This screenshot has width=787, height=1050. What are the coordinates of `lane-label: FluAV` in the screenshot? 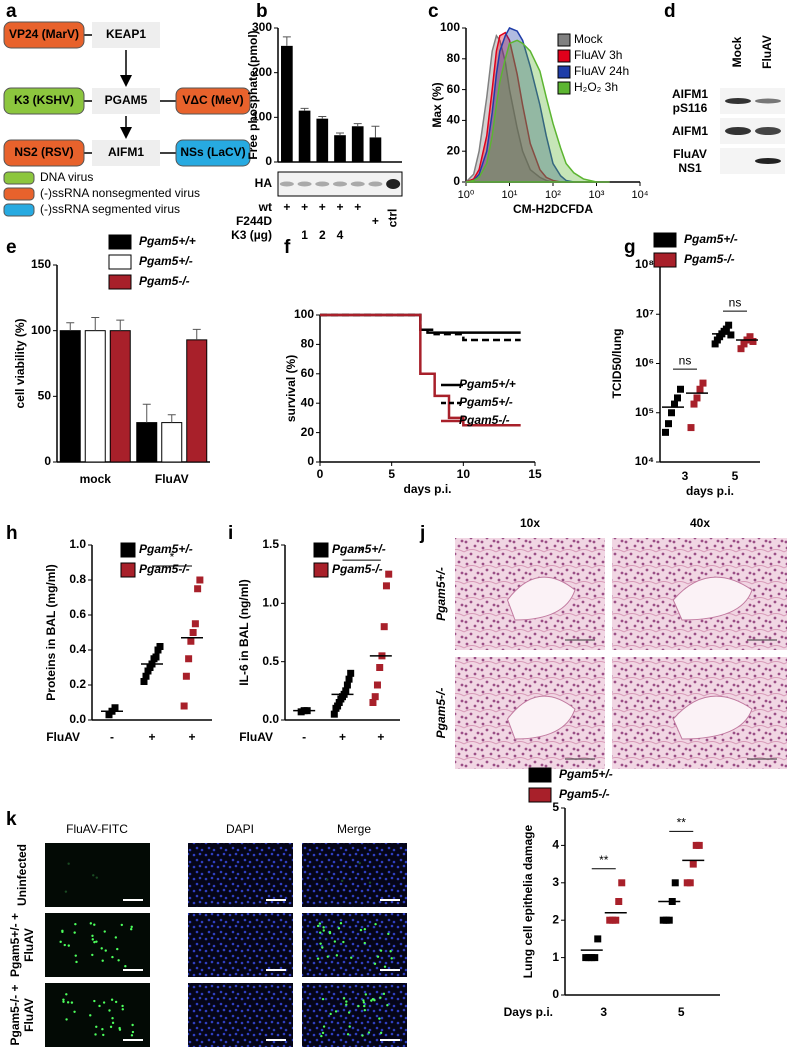 It's located at (767, 52).